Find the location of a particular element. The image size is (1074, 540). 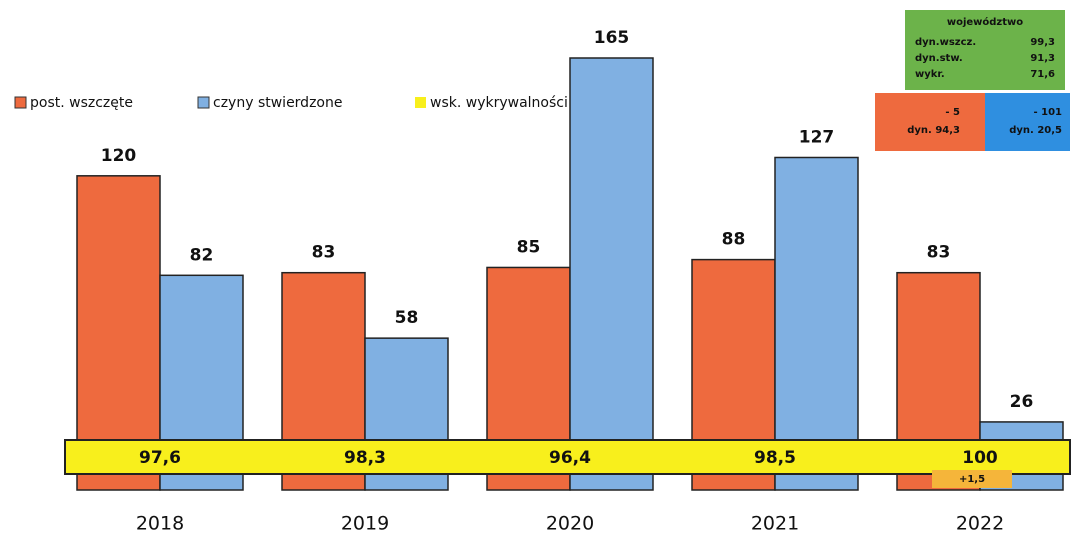

band-label: 98,3 is located at coordinates (365, 458).